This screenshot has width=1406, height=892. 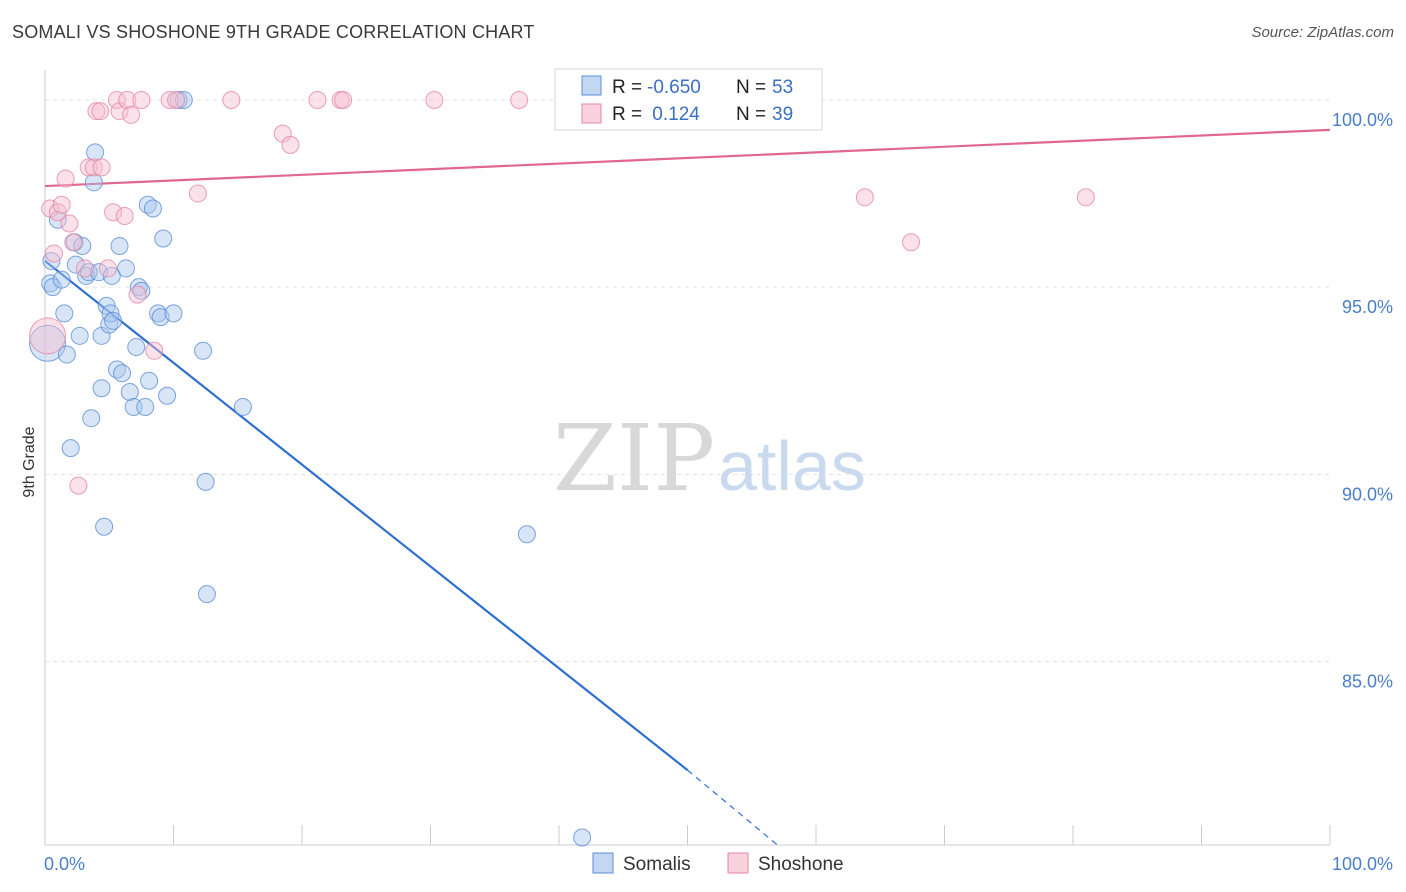 I want to click on legend-n-label-somalis: N =, so click(x=751, y=87).